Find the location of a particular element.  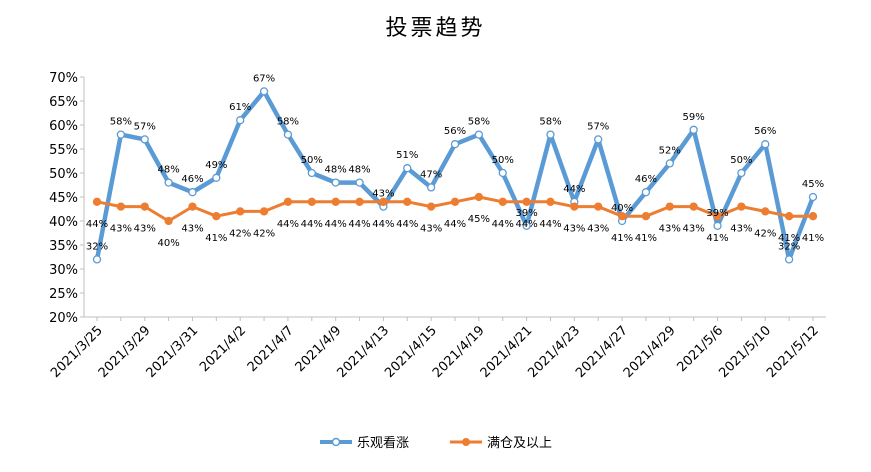

data-label-series-1: 47% is located at coordinates (431, 174).